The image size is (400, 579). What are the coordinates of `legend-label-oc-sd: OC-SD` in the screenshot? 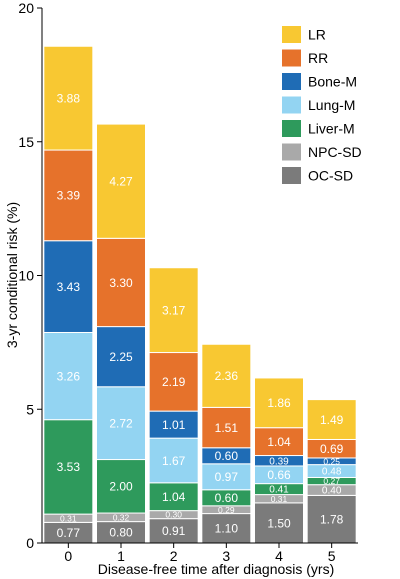 It's located at (330, 176).